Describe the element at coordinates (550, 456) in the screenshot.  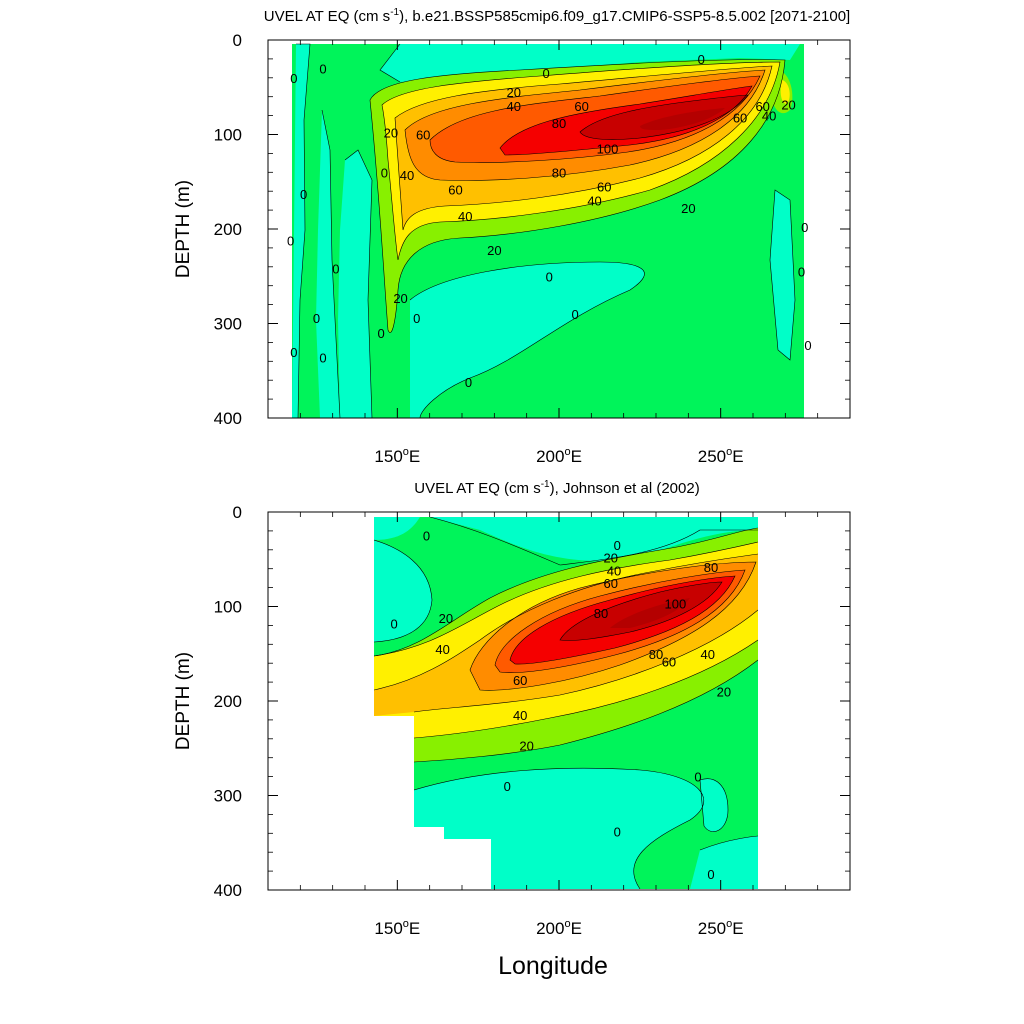
I see `top-xtick-num: 200` at that location.